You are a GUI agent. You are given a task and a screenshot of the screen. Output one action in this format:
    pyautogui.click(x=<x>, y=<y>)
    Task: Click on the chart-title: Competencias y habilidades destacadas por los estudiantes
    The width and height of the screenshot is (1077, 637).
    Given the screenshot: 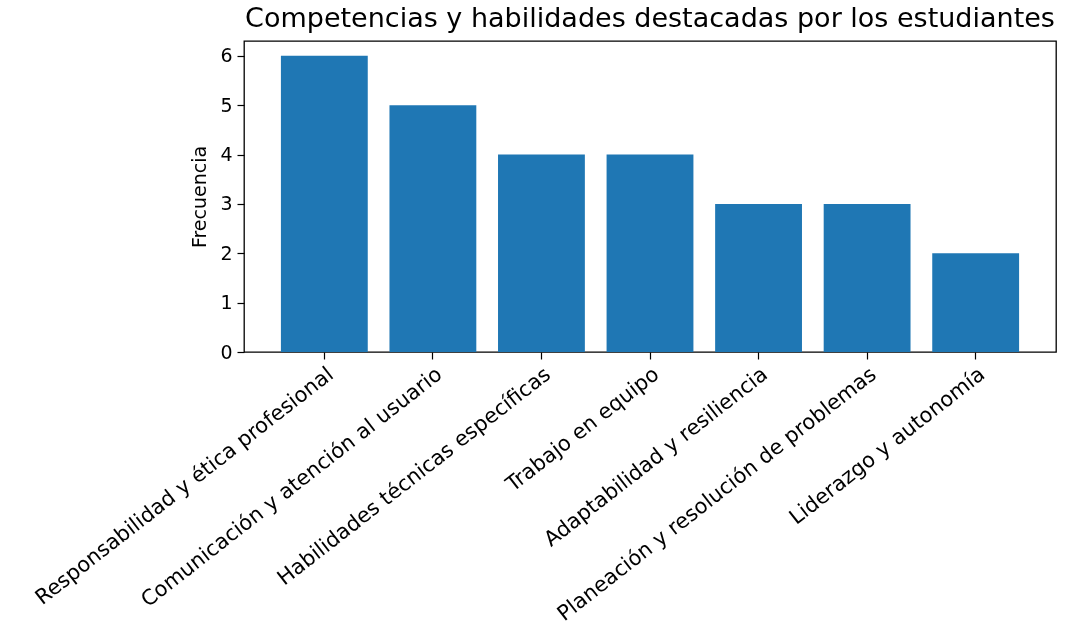 What is the action you would take?
    pyautogui.click(x=650, y=17)
    